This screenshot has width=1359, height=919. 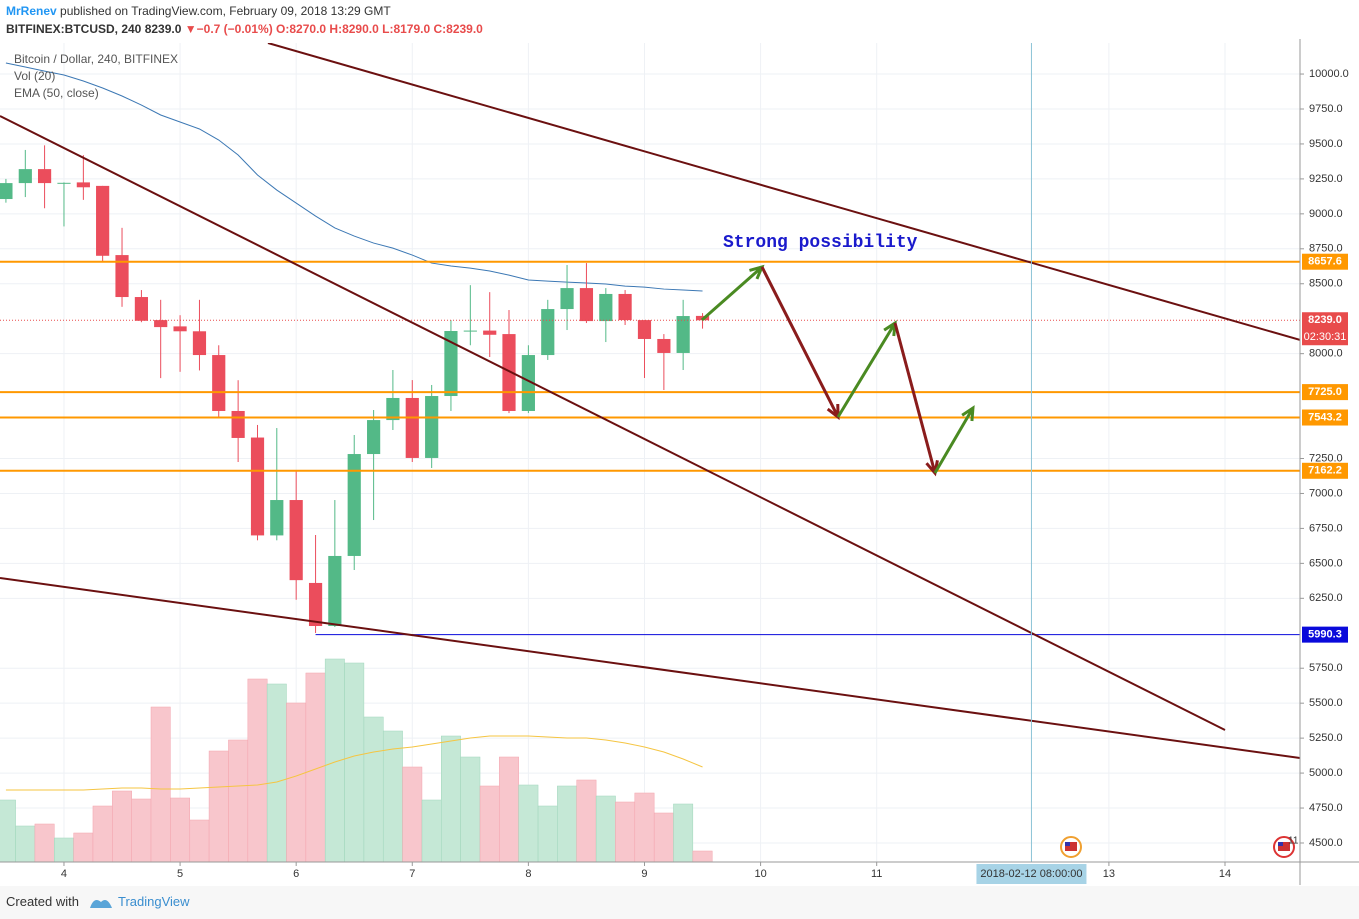 What do you see at coordinates (234, 29) in the screenshot?
I see `change: −0.7 (−0.01%)` at bounding box center [234, 29].